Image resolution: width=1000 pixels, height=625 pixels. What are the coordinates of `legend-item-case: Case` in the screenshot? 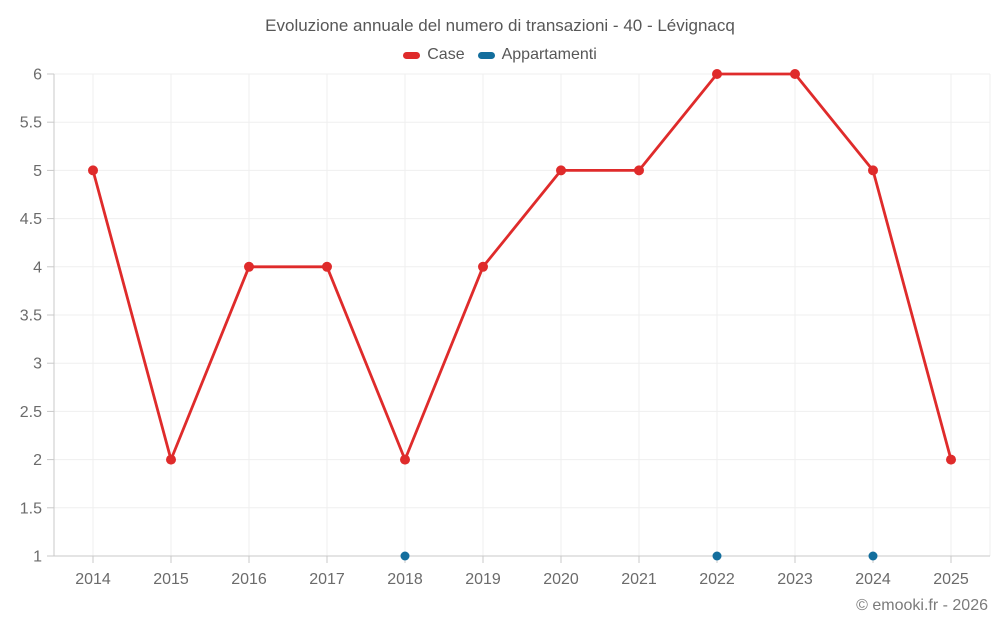 It's located at (434, 55).